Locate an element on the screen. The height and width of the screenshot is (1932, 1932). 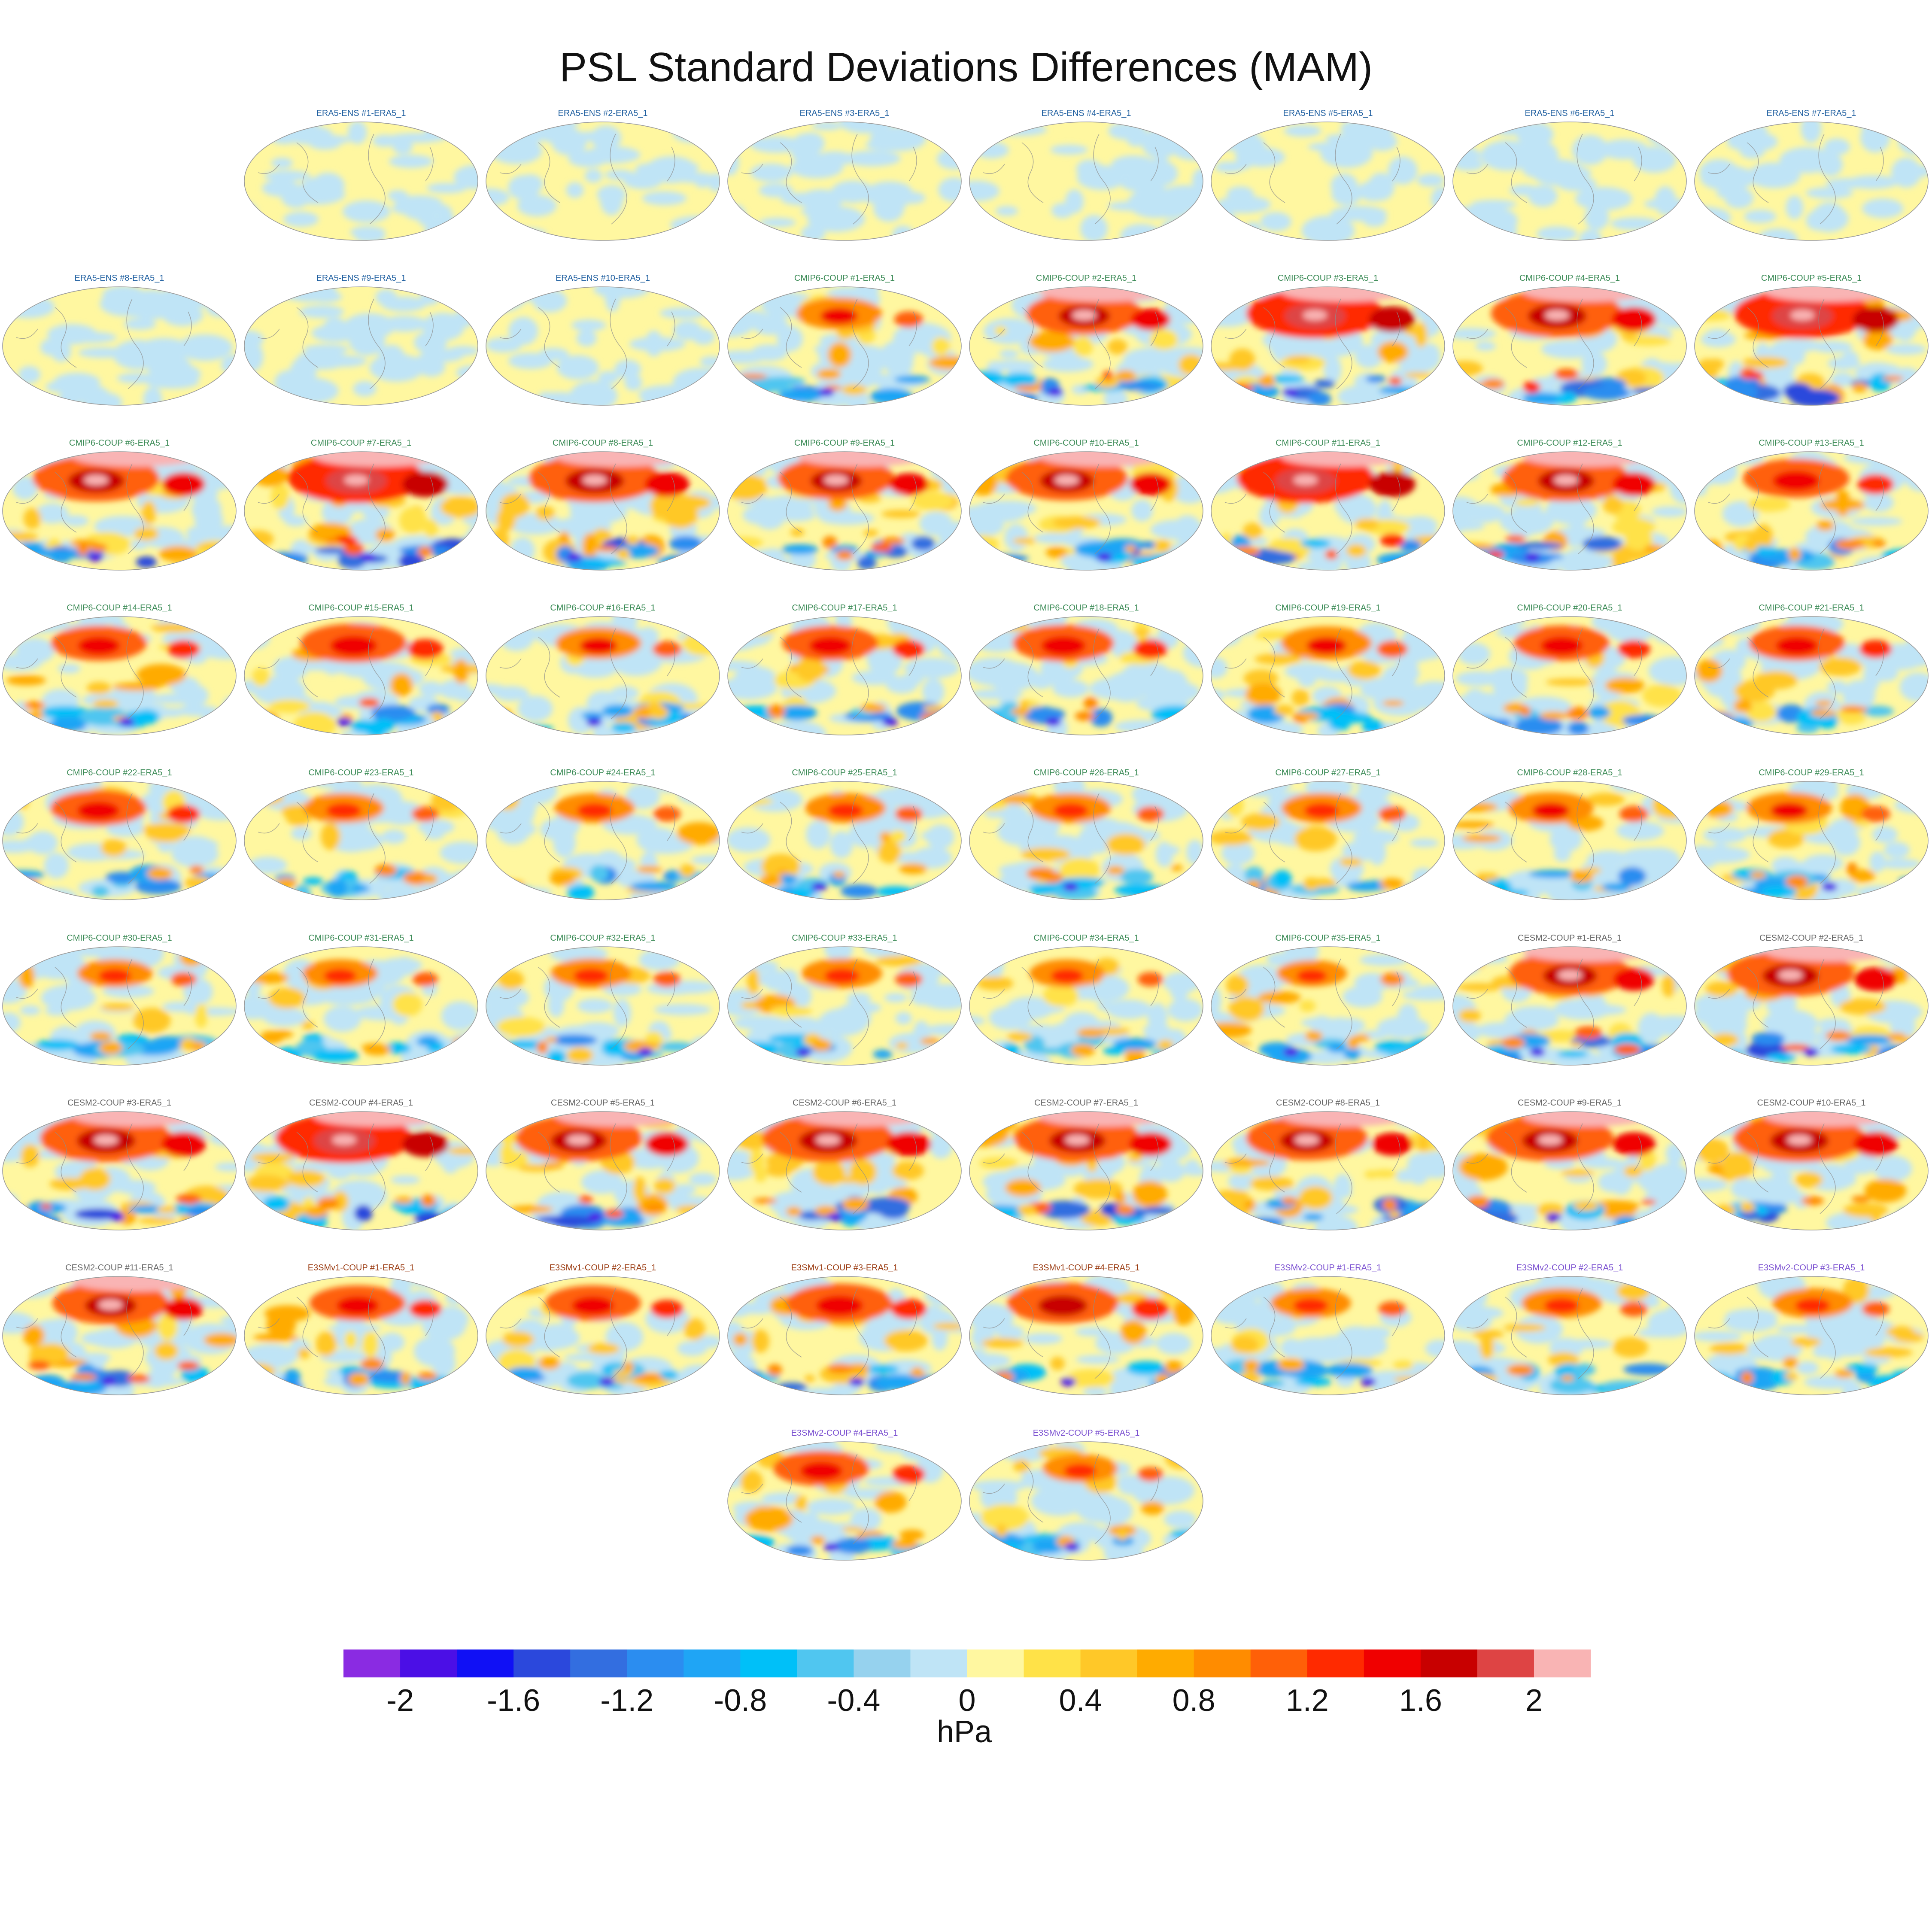
map-panel: CESM2-COUP #5-ERA5_1 is located at coordinates (603, 1164).